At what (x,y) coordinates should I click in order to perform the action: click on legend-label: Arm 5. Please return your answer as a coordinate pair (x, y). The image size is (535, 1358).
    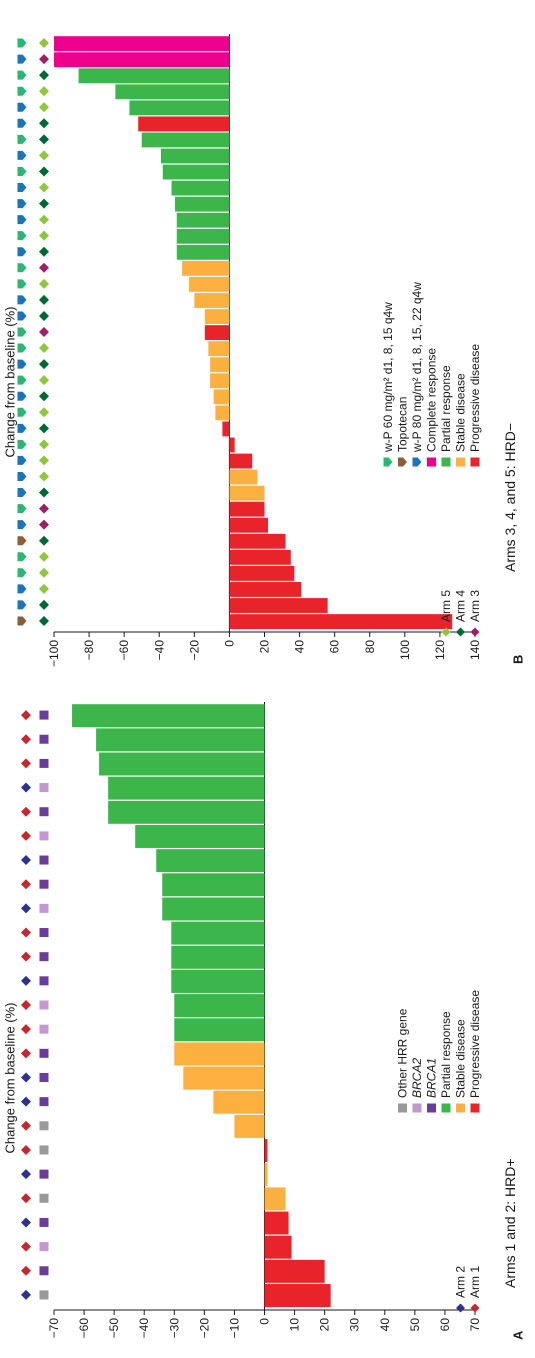
    Looking at the image, I should click on (446, 606).